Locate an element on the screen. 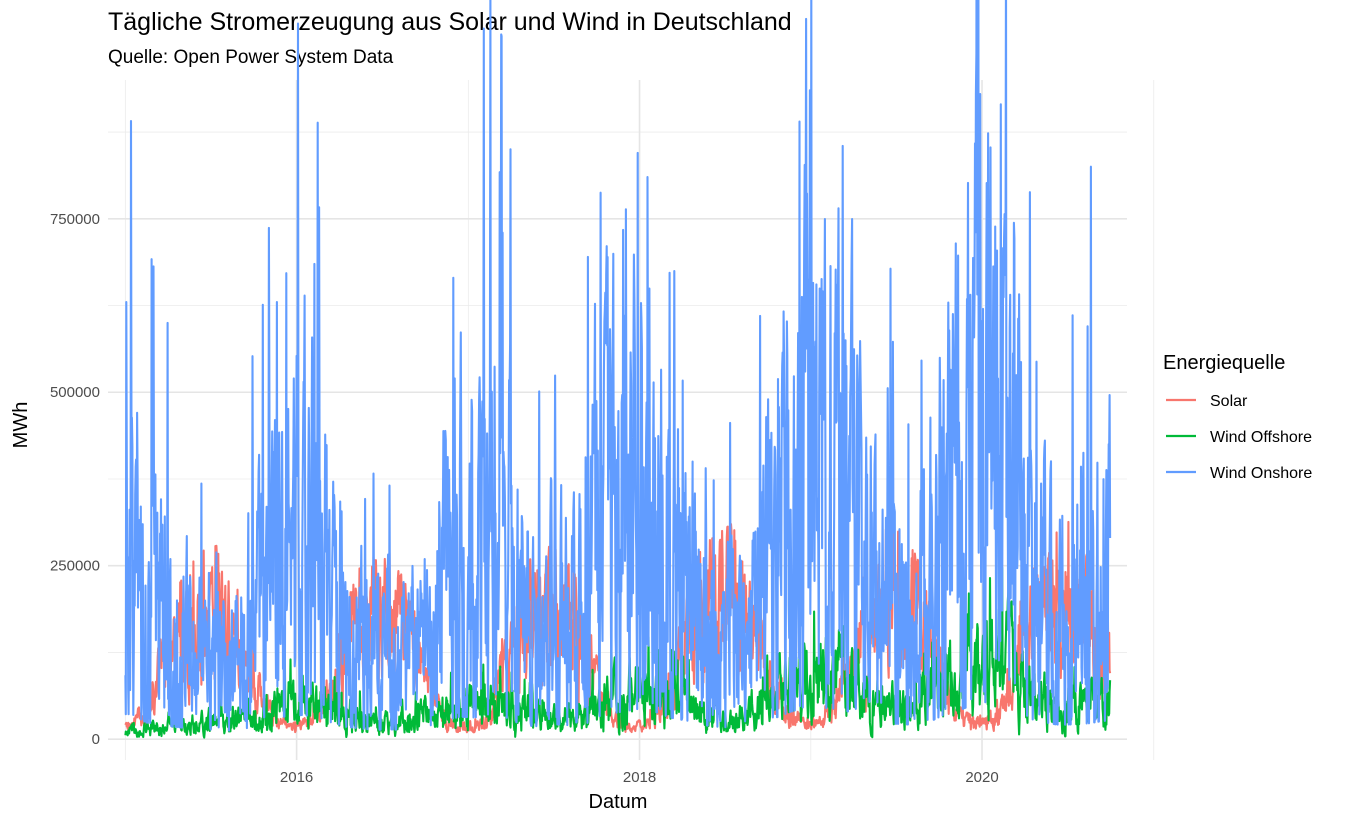 The height and width of the screenshot is (825, 1350). chart-subtitle: Quelle: Open Power System Data is located at coordinates (251, 57).